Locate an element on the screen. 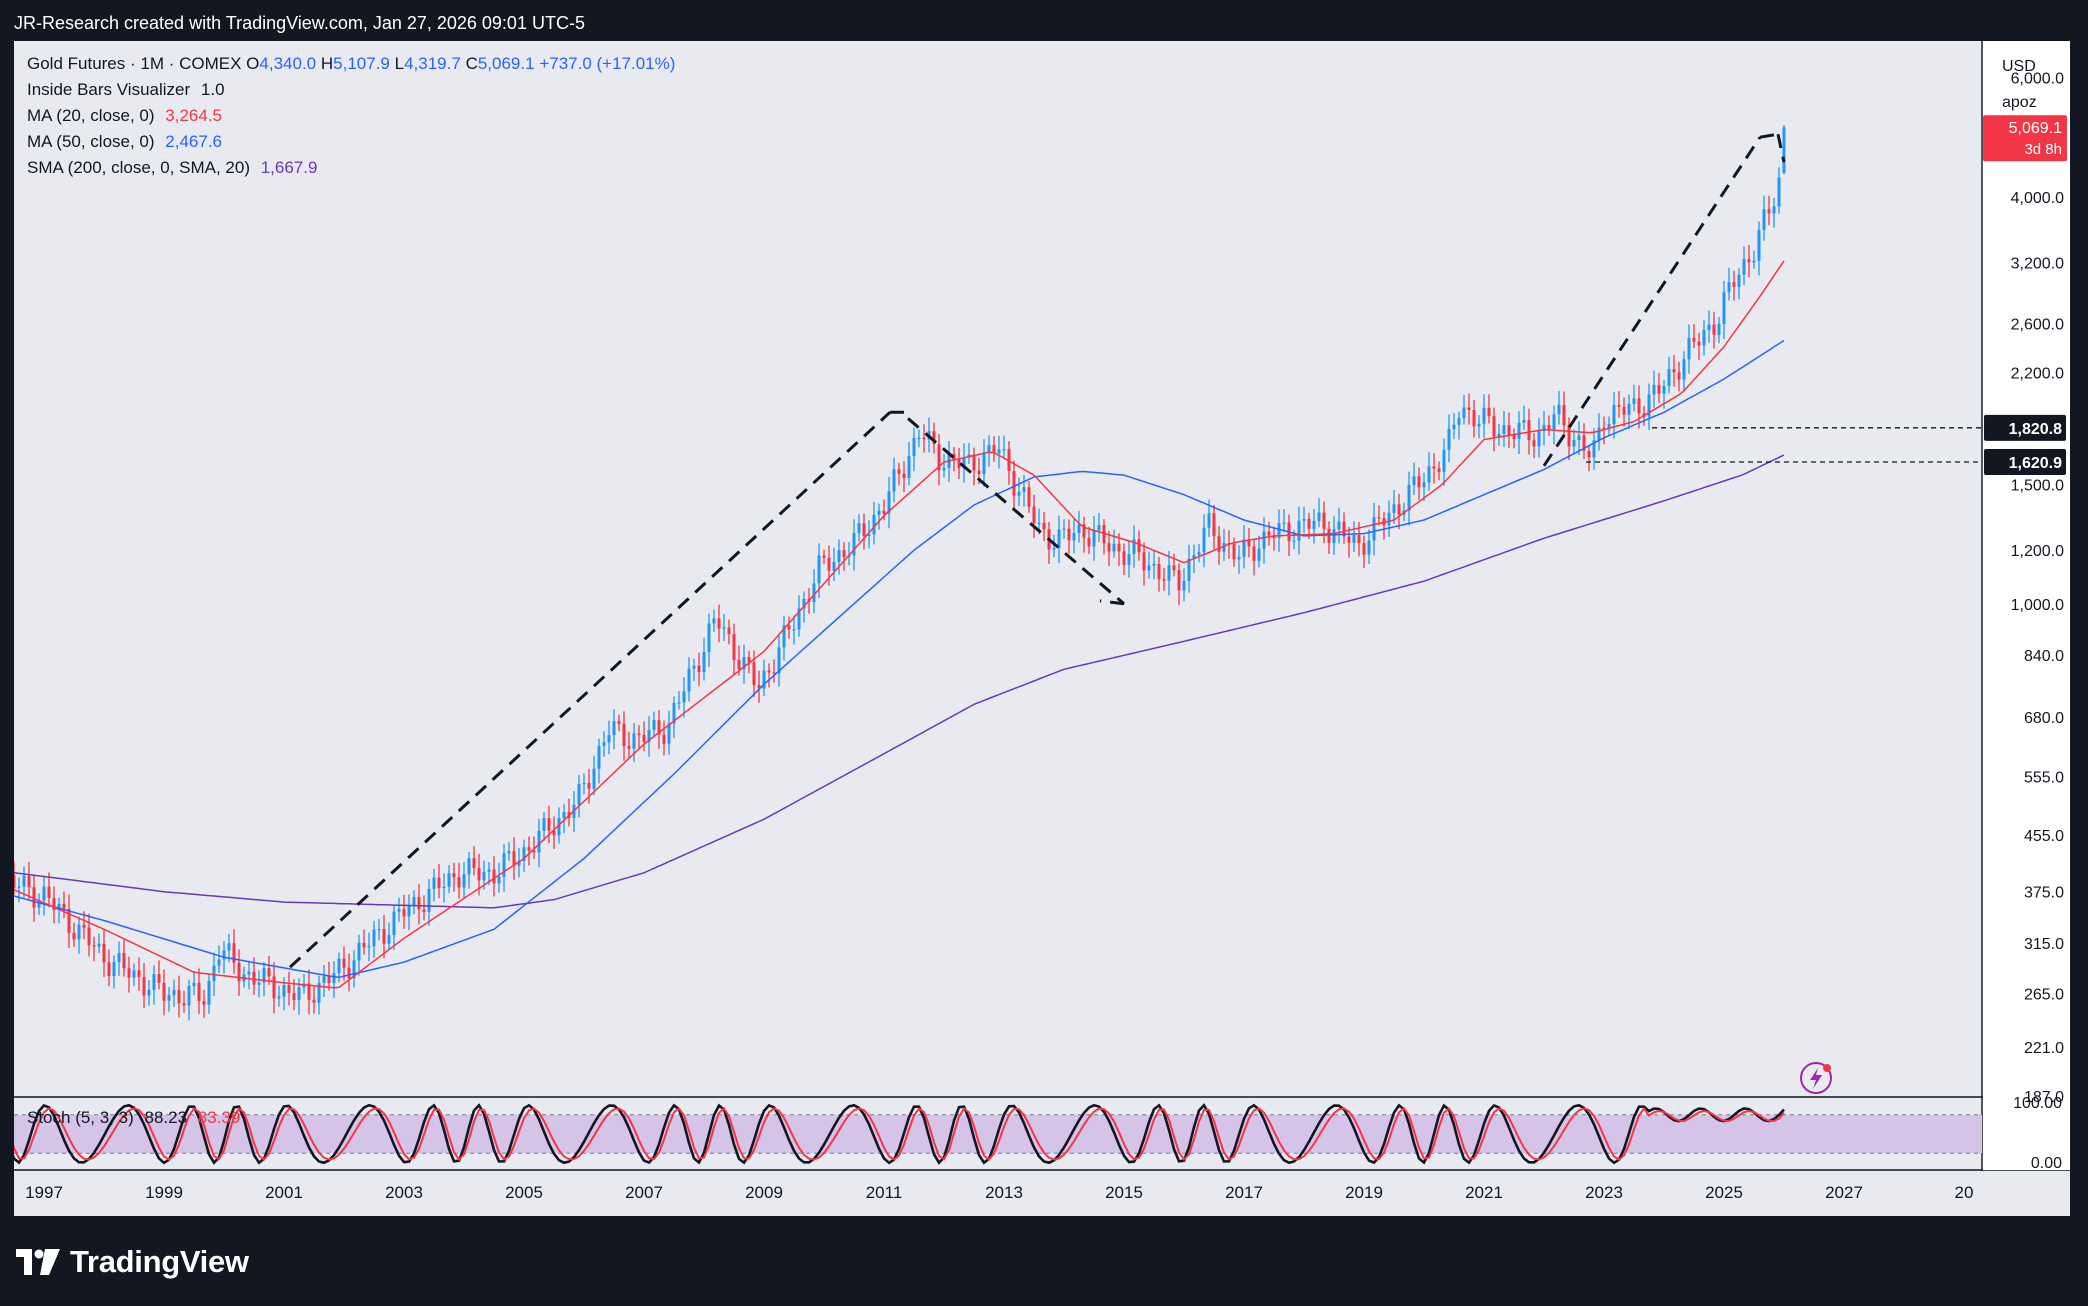  stoch-d-value: 83.39 is located at coordinates (219, 1117).